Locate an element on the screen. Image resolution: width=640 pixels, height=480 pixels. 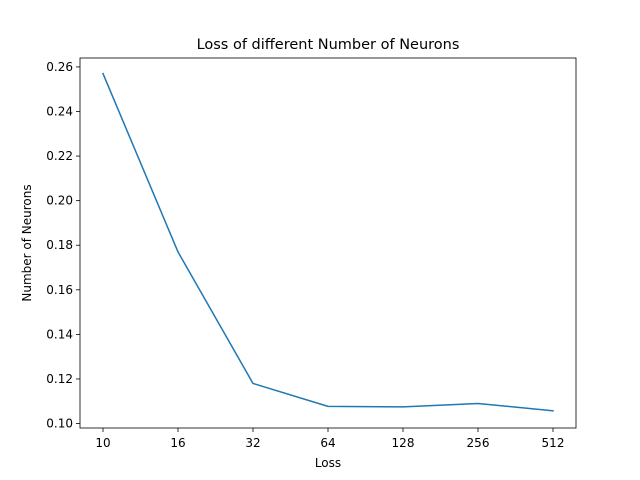
y-tick-label: 0.16 is located at coordinates (59, 290).